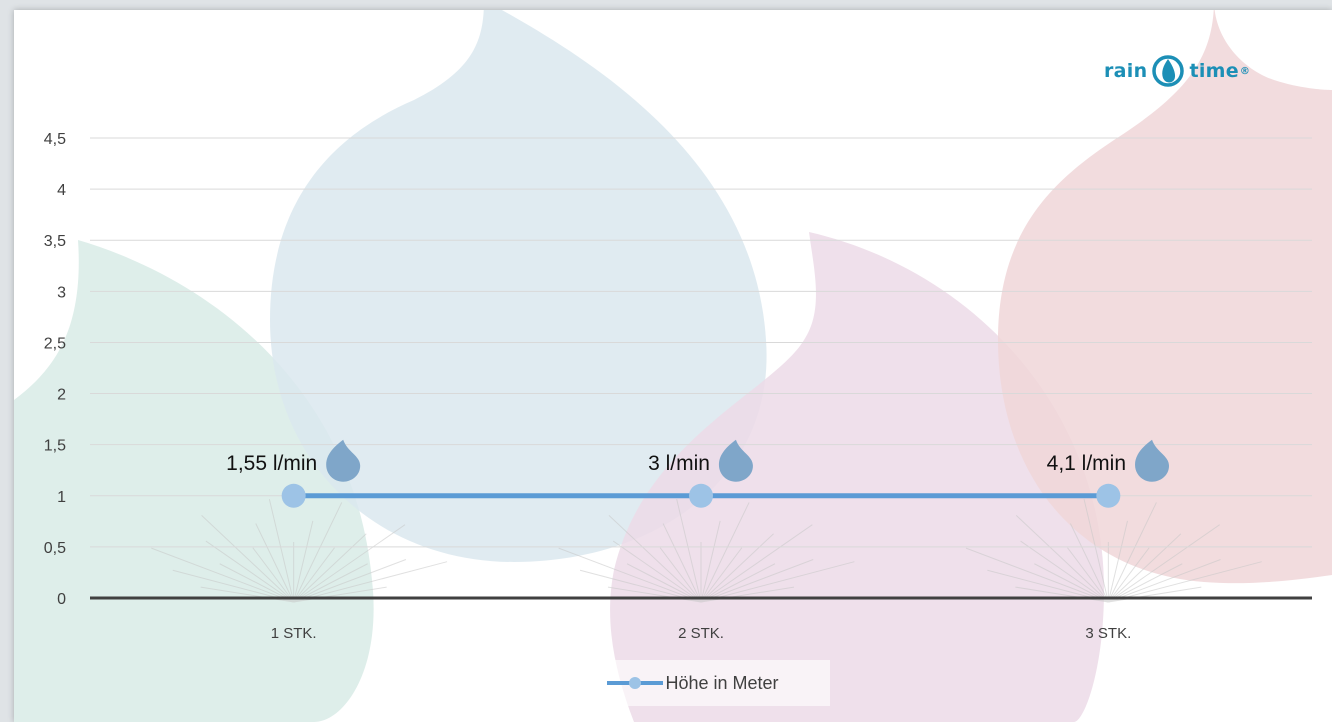 This screenshot has width=1332, height=722. I want to click on y-tick-label: 2, so click(61, 395).